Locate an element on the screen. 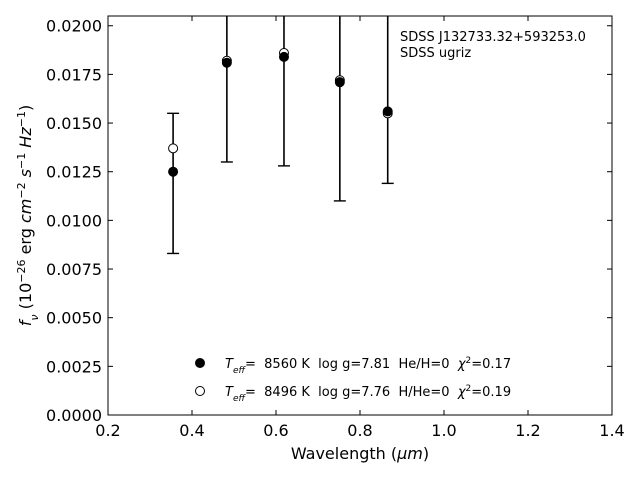  x-tick-label: 1.4 is located at coordinates (611, 430).